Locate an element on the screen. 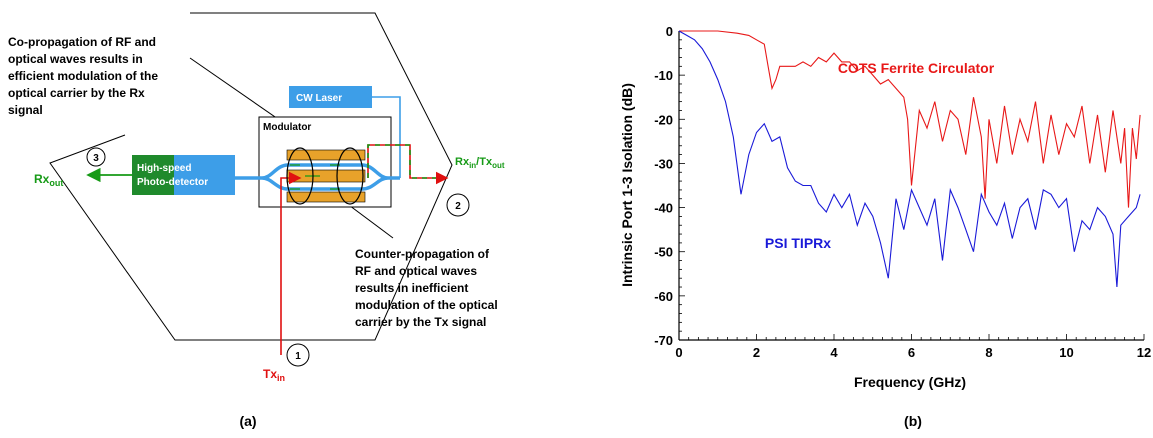 The image size is (1153, 438). counter-prop-line: RF and optical waves is located at coordinates (416, 271).